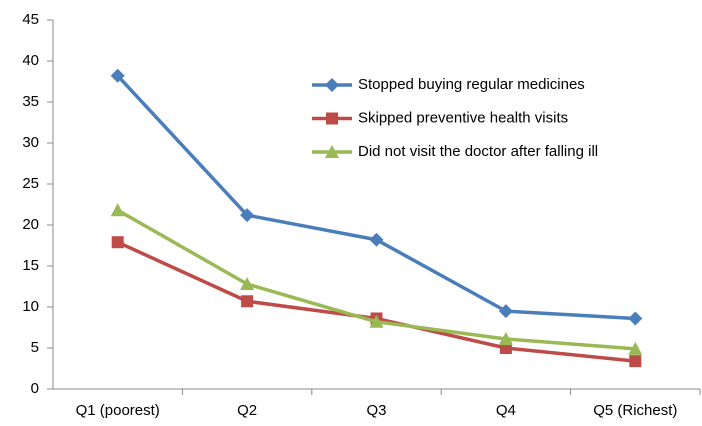  What do you see at coordinates (635, 410) in the screenshot?
I see `x-tick-label: Q5 (Richest)` at bounding box center [635, 410].